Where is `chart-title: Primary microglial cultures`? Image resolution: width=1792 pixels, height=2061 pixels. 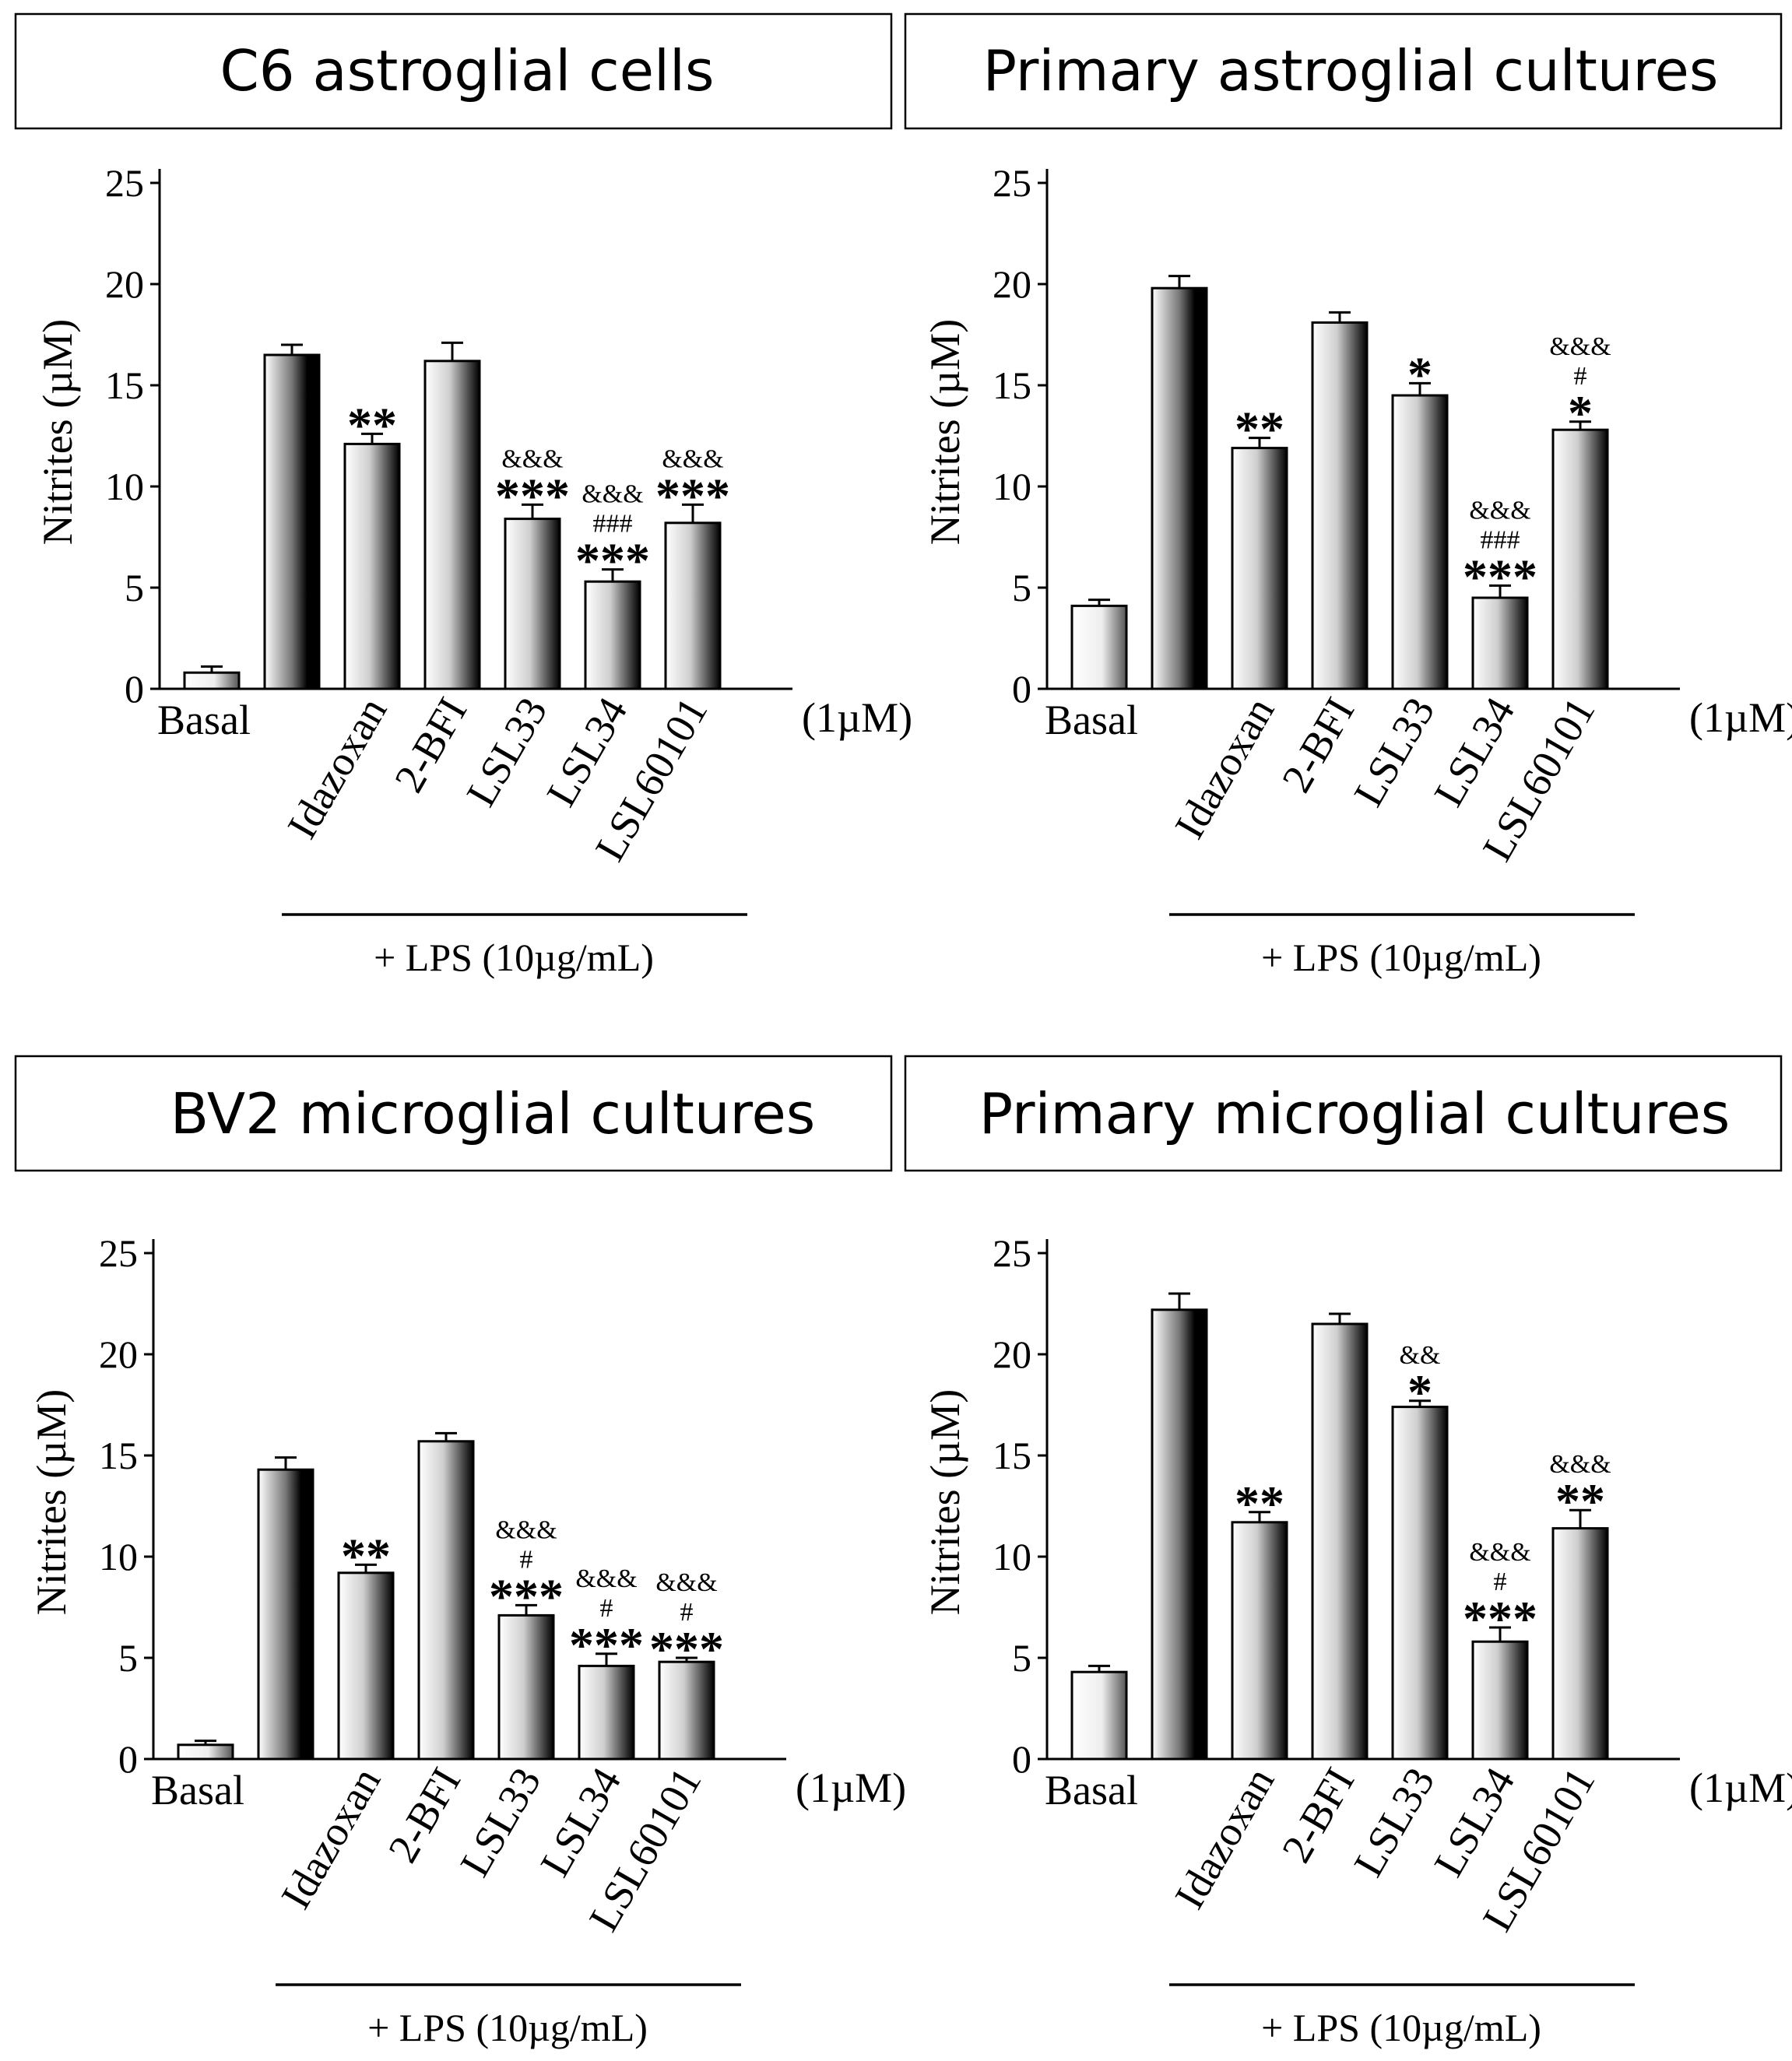
chart-title: Primary microglial cultures is located at coordinates (1355, 1113).